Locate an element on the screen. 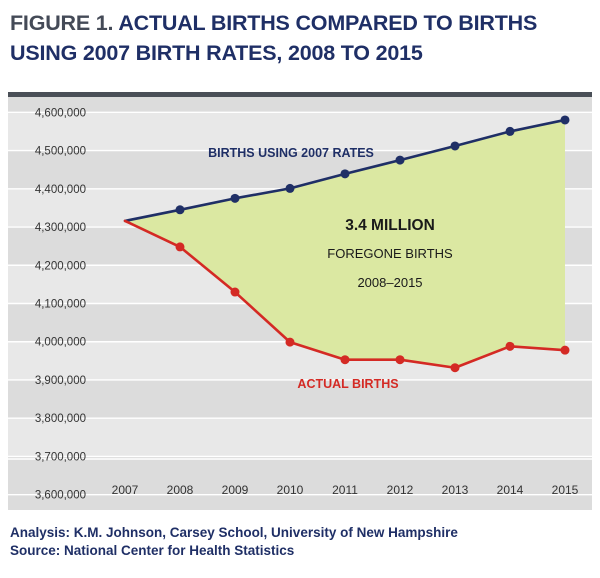 The width and height of the screenshot is (600, 578). y-tick-label: 3,600,000 is located at coordinates (60, 496).